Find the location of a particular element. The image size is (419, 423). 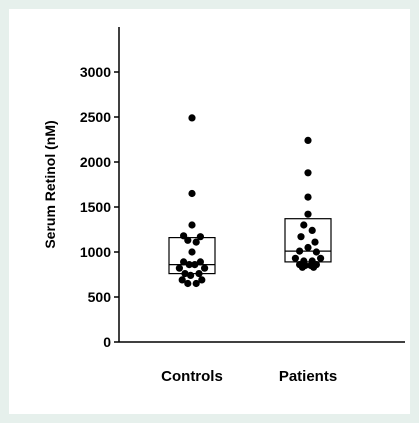

y-tick-label: 3000 is located at coordinates (95, 72).